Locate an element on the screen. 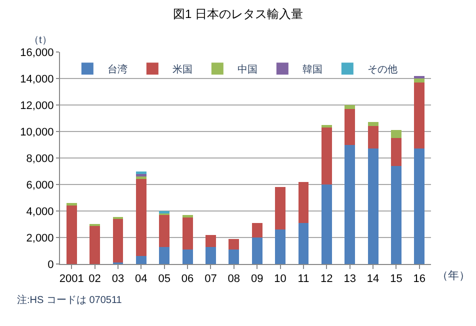 The height and width of the screenshot is (326, 476). x-tick-label: 11 is located at coordinates (304, 279).